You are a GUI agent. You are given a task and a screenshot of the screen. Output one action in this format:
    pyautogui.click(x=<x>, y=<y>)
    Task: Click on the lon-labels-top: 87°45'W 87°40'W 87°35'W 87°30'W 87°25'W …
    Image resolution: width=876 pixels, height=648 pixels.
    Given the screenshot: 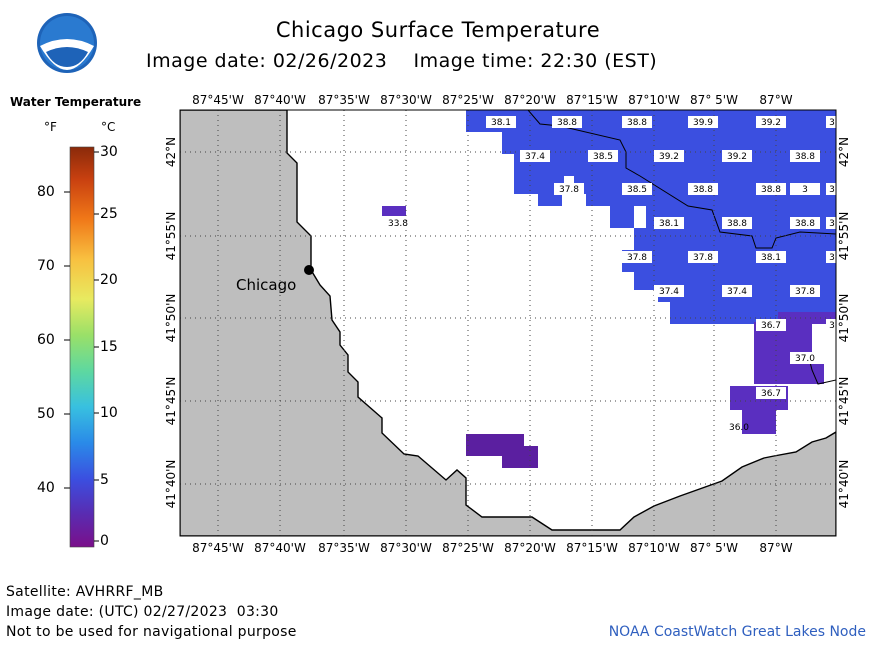 What is the action you would take?
    pyautogui.click(x=492, y=100)
    